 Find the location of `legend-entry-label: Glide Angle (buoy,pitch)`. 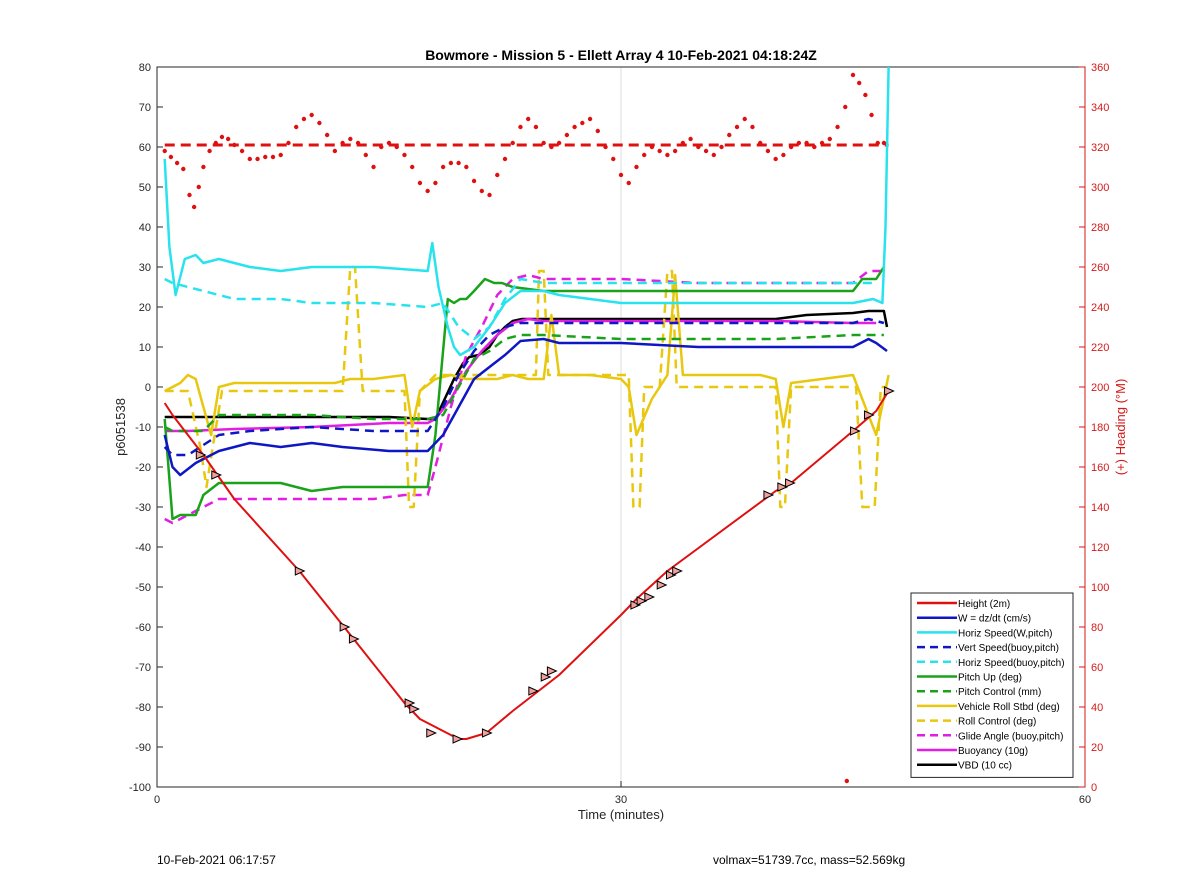

legend-entry-label: Glide Angle (buoy,pitch) is located at coordinates (1010, 736).